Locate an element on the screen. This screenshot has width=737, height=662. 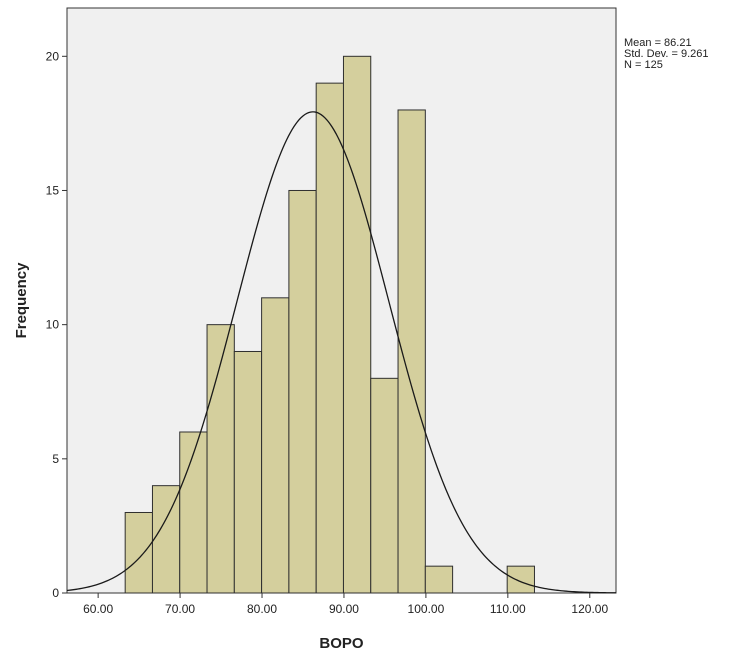
x-tick-label: 60.00 is located at coordinates (98, 609).